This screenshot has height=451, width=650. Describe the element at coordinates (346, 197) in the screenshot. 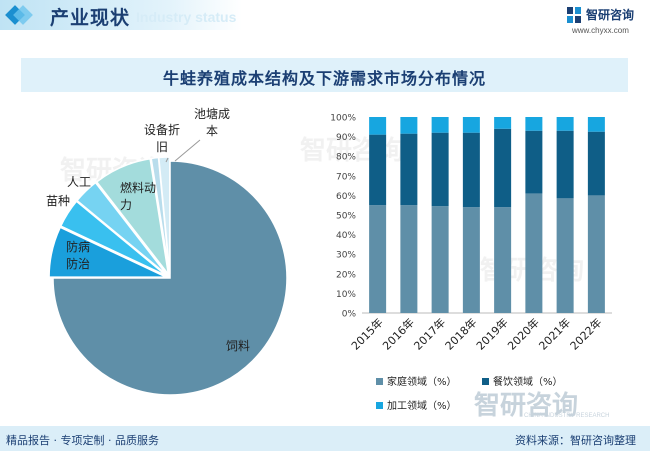

I see `y-tick-label: 60%` at that location.